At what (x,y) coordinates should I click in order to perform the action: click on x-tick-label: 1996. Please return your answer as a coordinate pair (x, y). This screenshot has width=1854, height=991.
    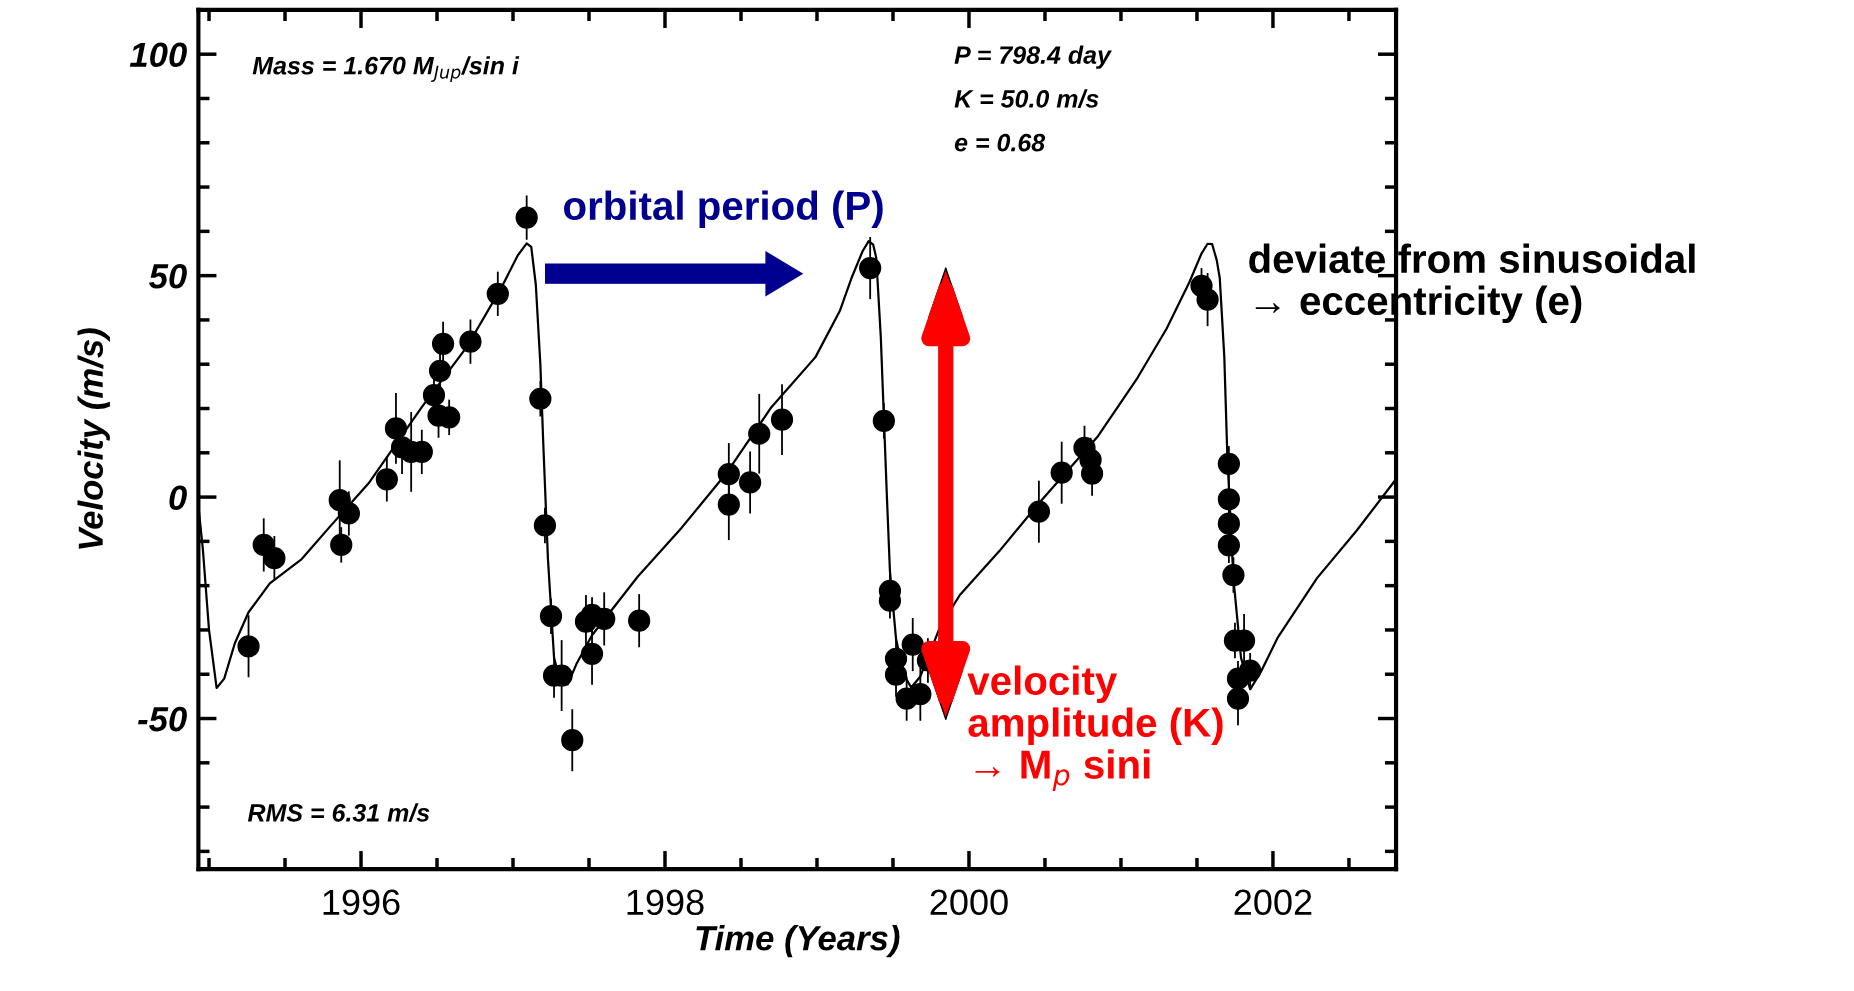
    Looking at the image, I should click on (361, 902).